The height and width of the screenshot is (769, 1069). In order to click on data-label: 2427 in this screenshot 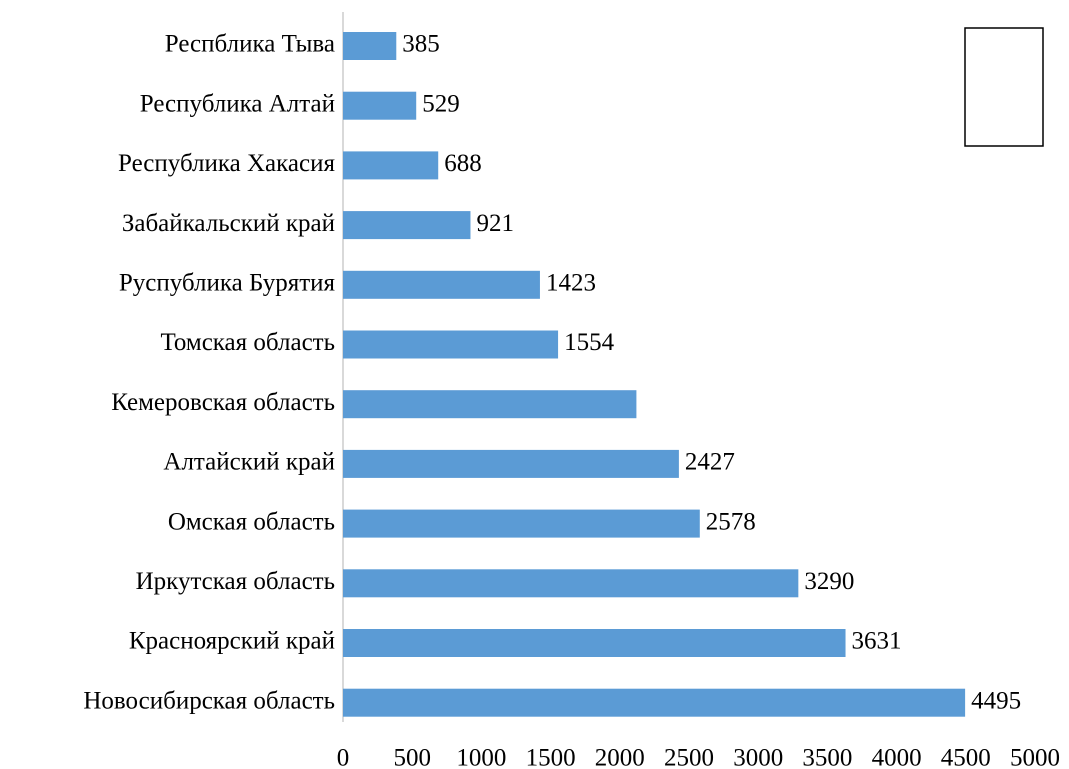, I will do `click(710, 462)`.